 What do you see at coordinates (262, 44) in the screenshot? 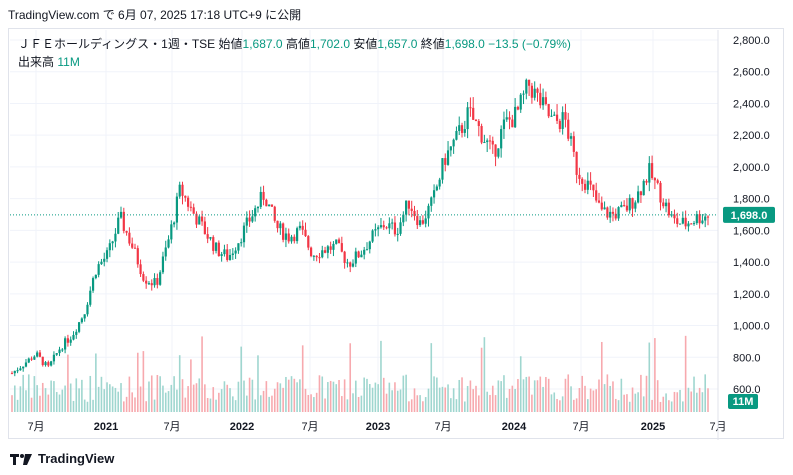
I see `open-value: 1,687.0` at bounding box center [262, 44].